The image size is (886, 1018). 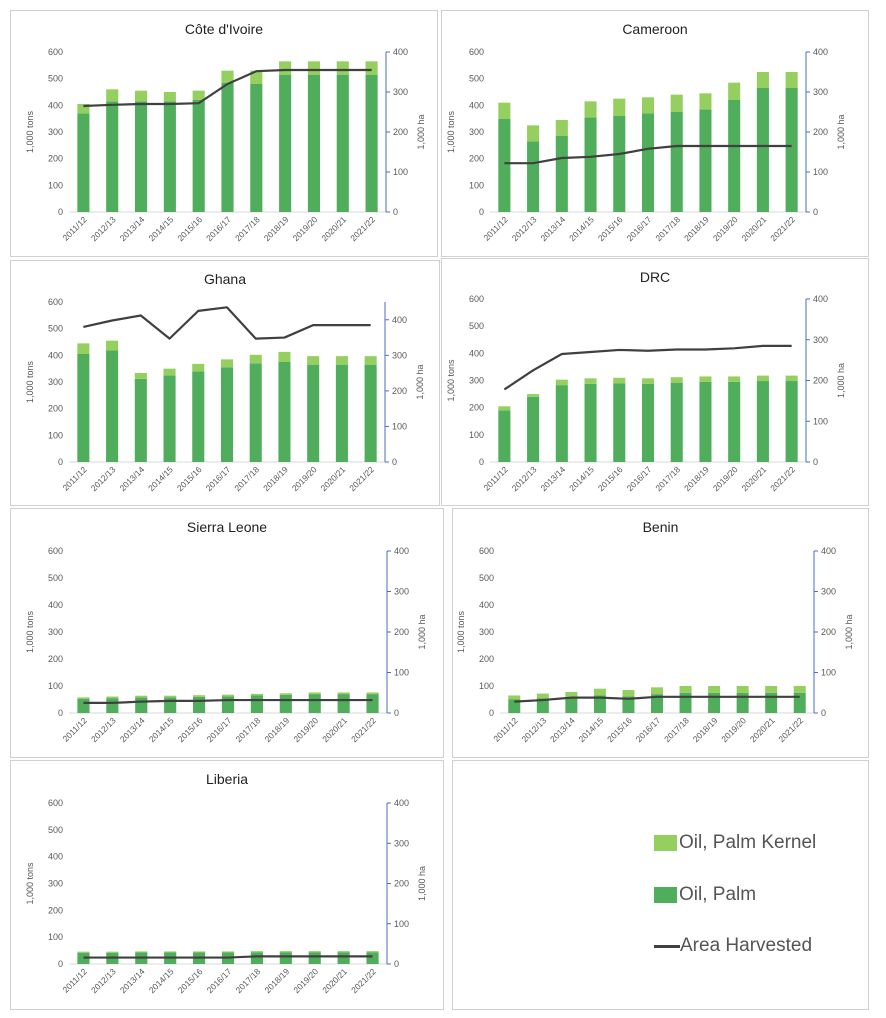 What do you see at coordinates (705, 895) in the screenshot?
I see `legend-item-palm: Oil, Palm` at bounding box center [705, 895].